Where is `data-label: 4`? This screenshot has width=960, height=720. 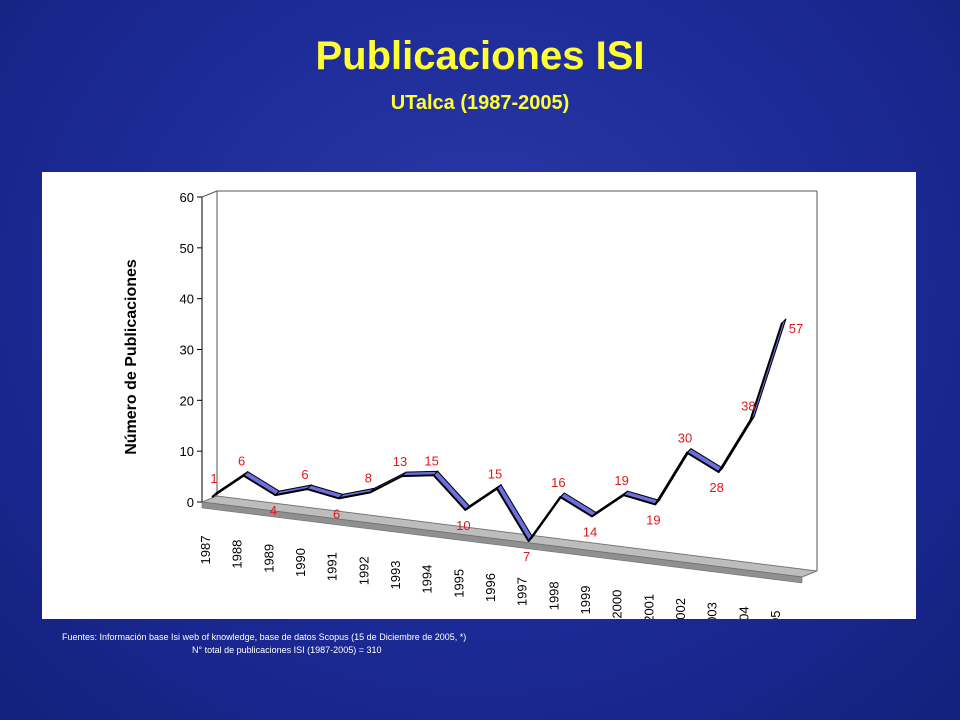
data-label: 4 is located at coordinates (273, 510).